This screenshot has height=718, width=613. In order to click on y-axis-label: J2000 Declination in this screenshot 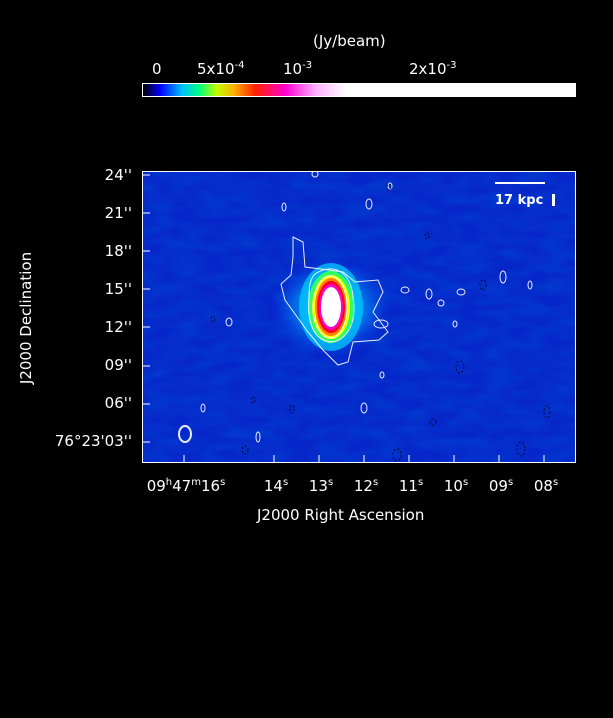, I will do `click(26, 318)`.